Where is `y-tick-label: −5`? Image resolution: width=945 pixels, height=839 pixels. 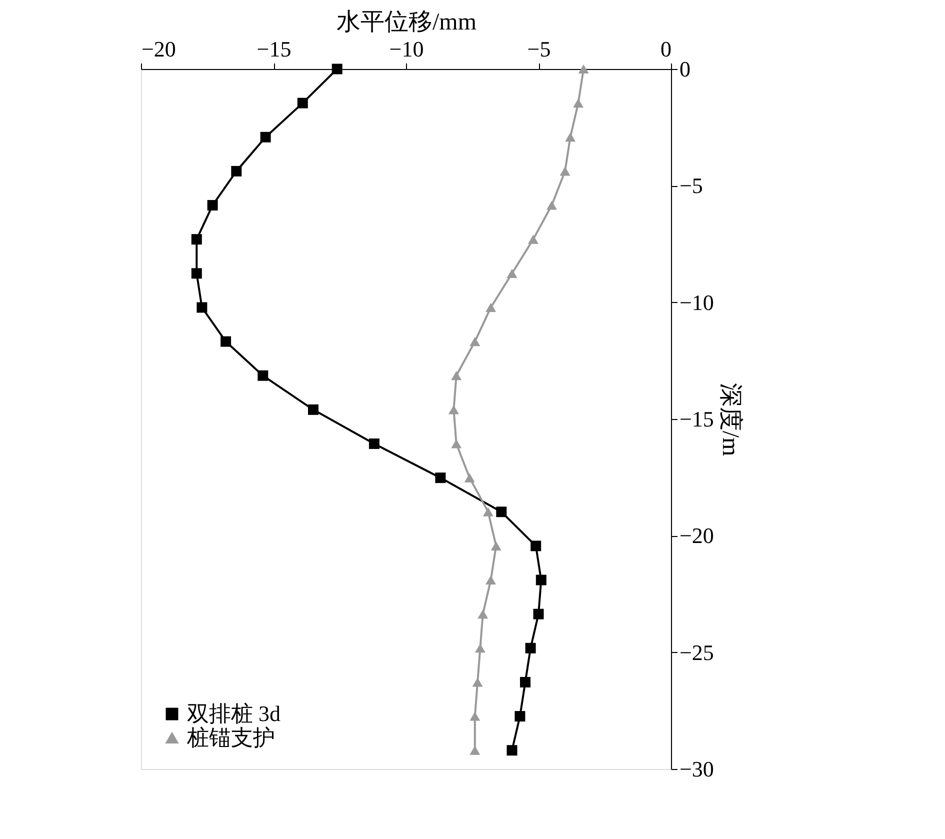
y-tick-label: −5 is located at coordinates (691, 185).